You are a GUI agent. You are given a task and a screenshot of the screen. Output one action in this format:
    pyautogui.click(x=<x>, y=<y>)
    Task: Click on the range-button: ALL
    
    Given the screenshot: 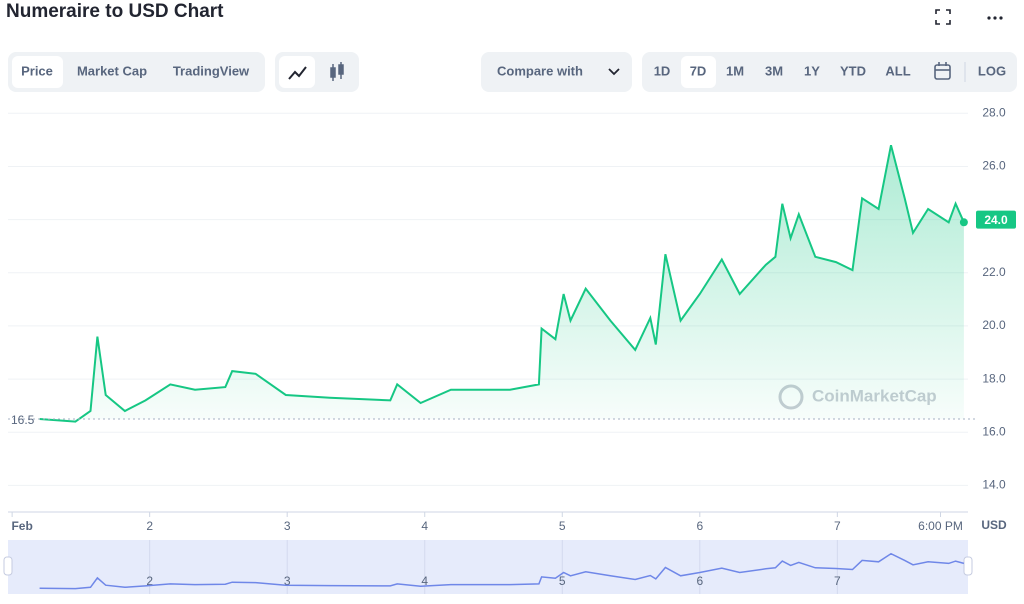 What is the action you would take?
    pyautogui.click(x=897, y=70)
    